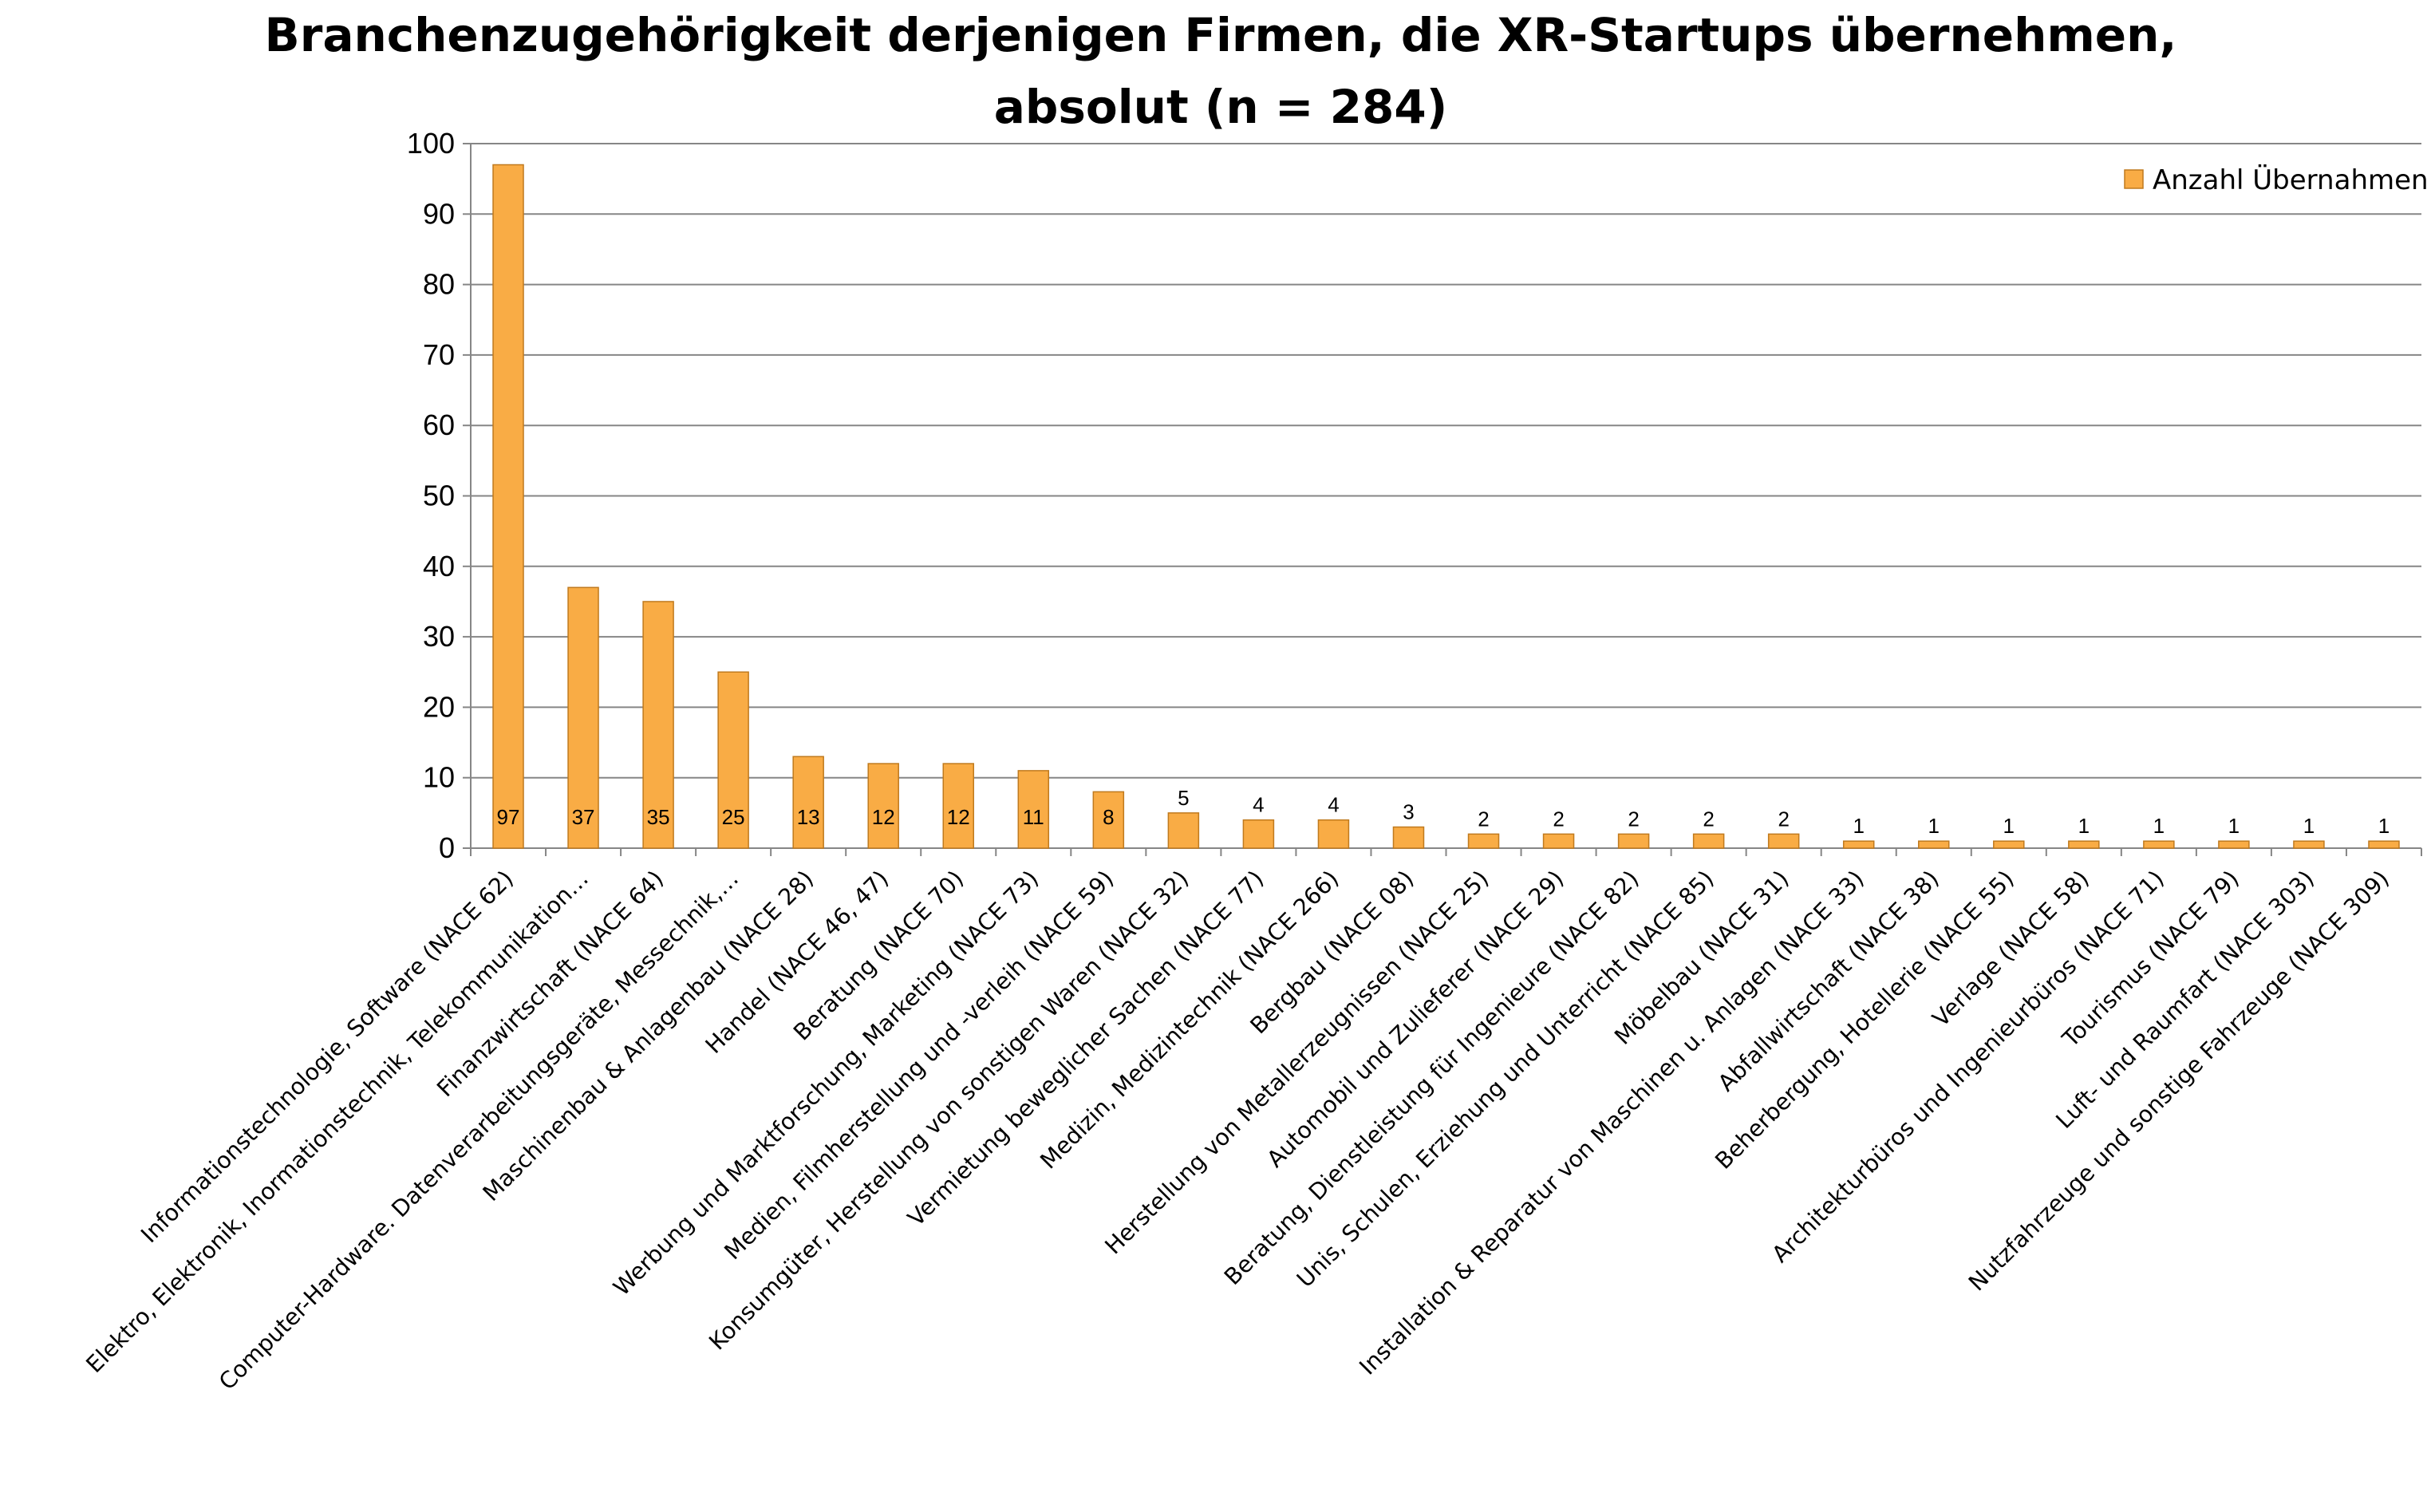 The image size is (2431, 1512). I want to click on y-tick-label-70: 70, so click(439, 354).